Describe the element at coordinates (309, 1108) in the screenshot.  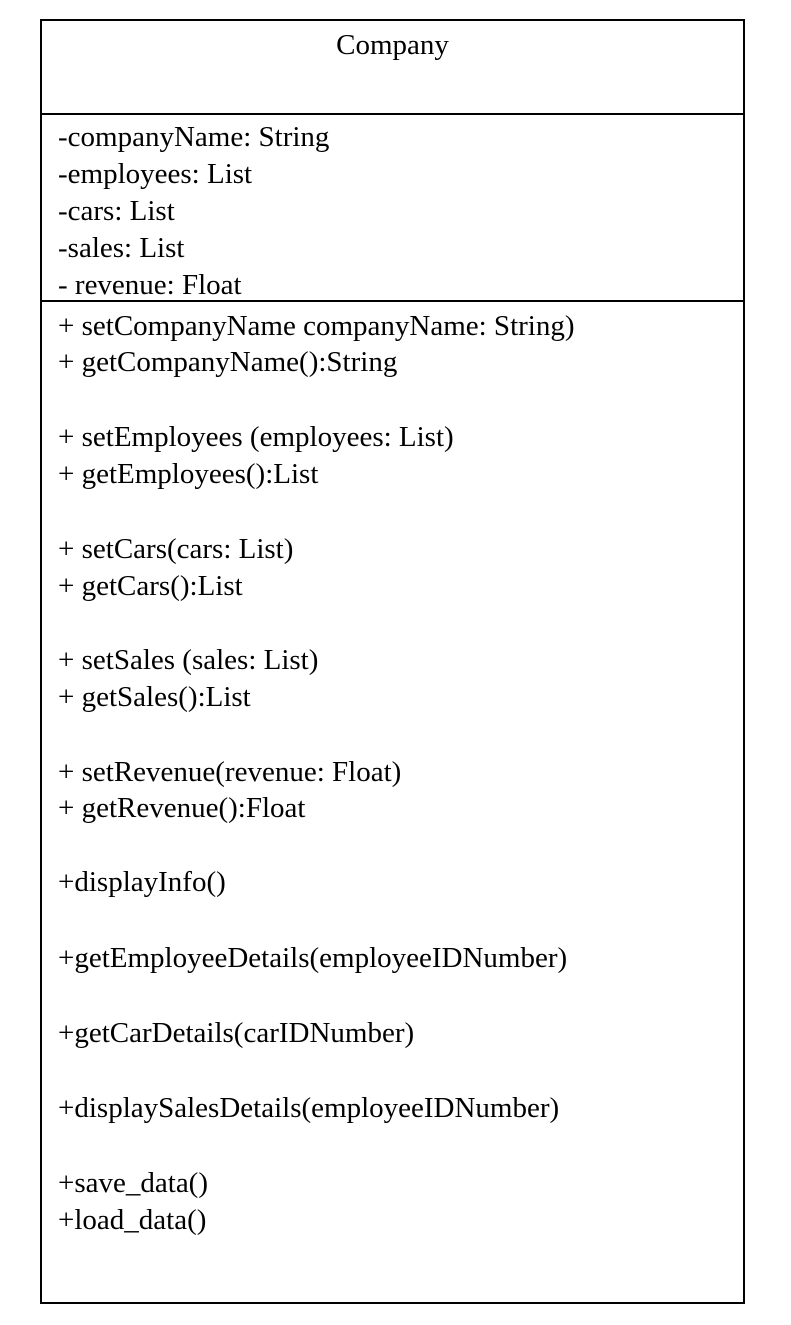
I see `operation-display-sales-details: +displaySalesDetails(employeeIDNumber)` at that location.